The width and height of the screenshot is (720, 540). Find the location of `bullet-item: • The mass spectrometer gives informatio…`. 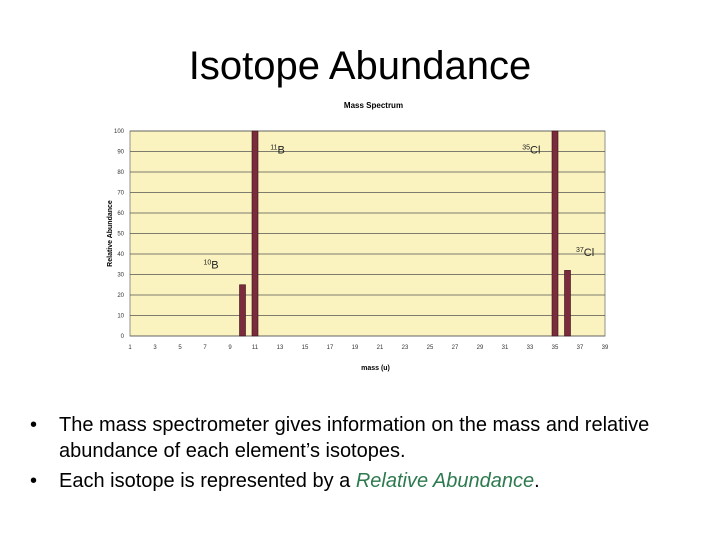

bullet-item: • The mass spectrometer gives informatio… is located at coordinates (365, 438).